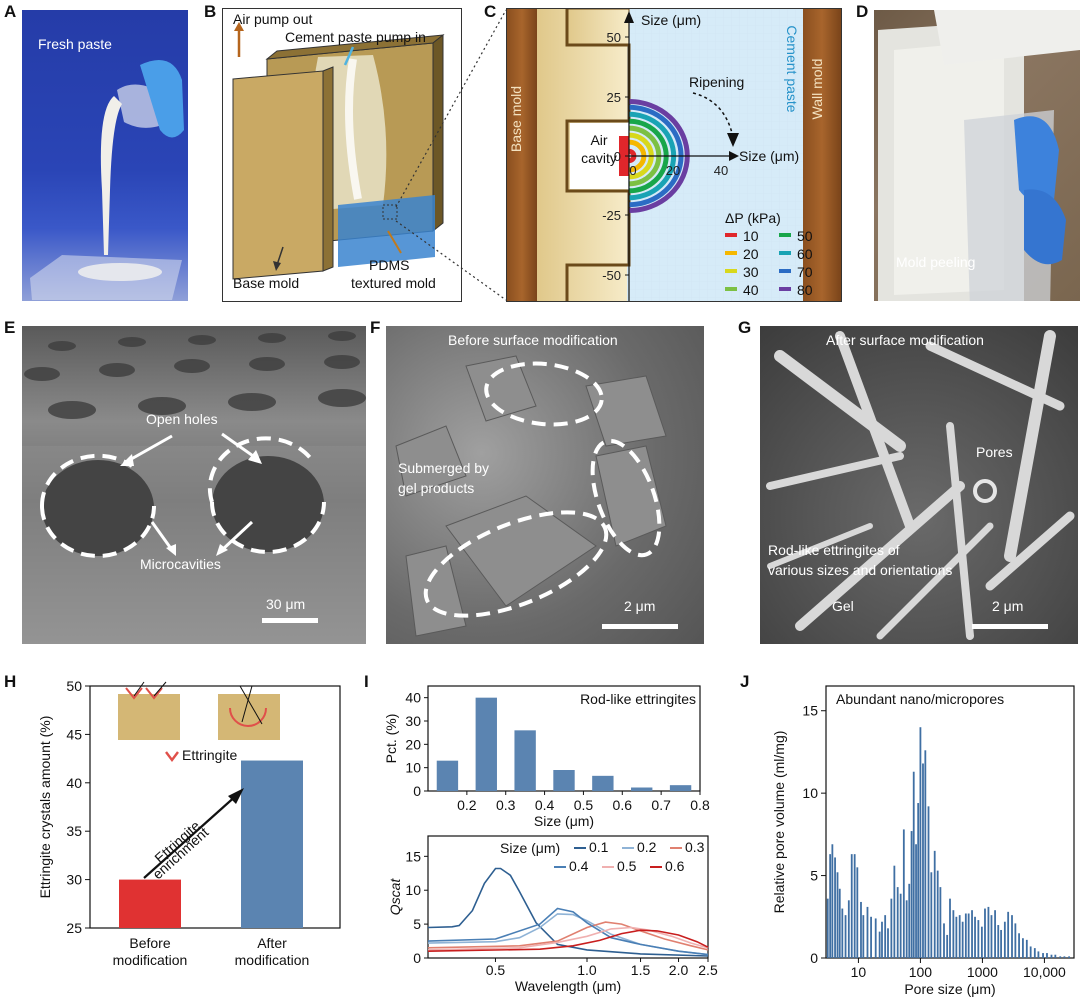 Image resolution: width=1080 pixels, height=1002 pixels. Describe the element at coordinates (568, 940) in the screenshot. I see `i-bottom-series-0.6` at that location.